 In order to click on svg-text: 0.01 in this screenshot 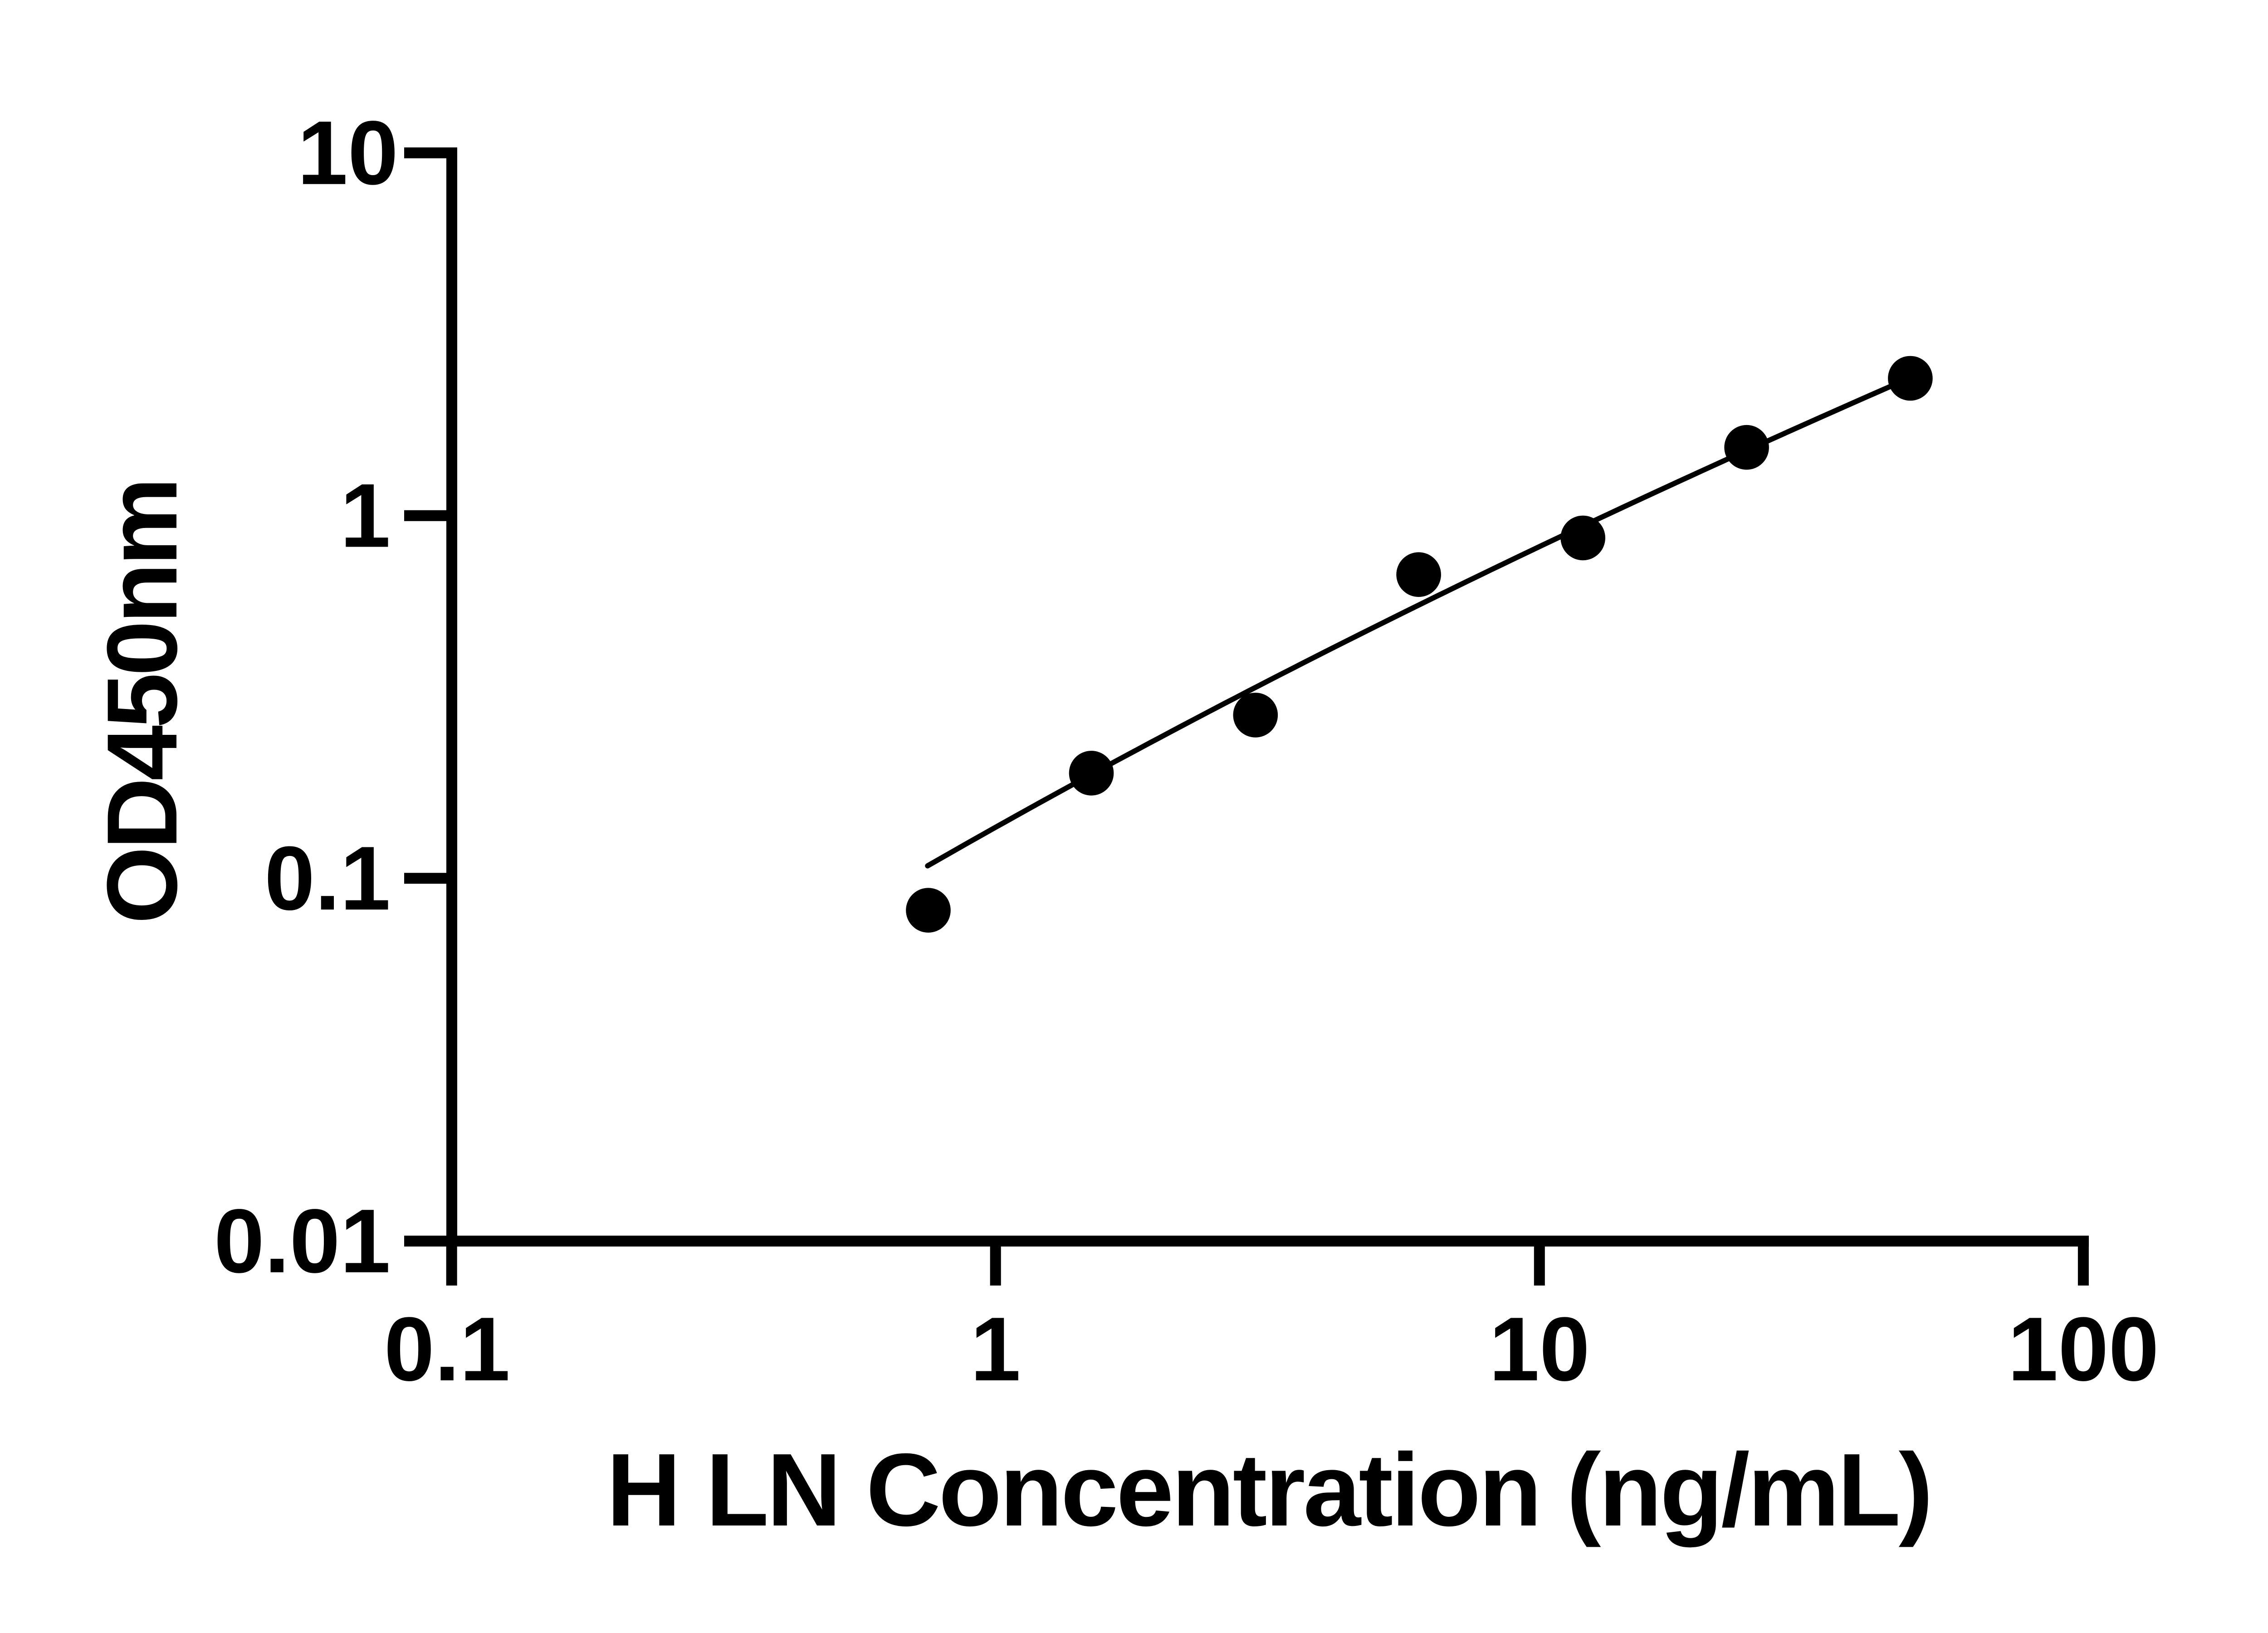, I will do `click(303, 1241)`.